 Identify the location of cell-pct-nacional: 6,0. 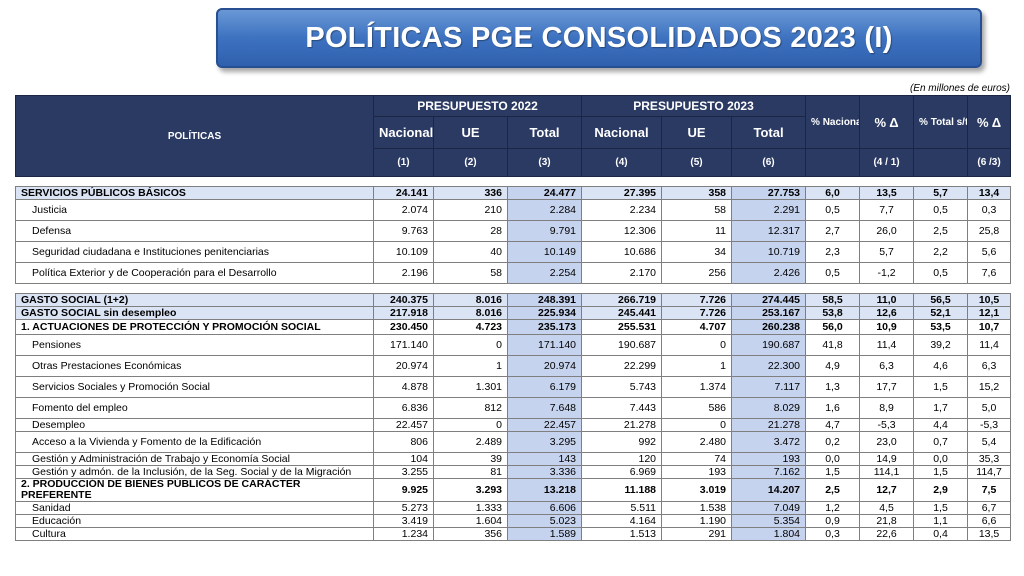
(833, 193).